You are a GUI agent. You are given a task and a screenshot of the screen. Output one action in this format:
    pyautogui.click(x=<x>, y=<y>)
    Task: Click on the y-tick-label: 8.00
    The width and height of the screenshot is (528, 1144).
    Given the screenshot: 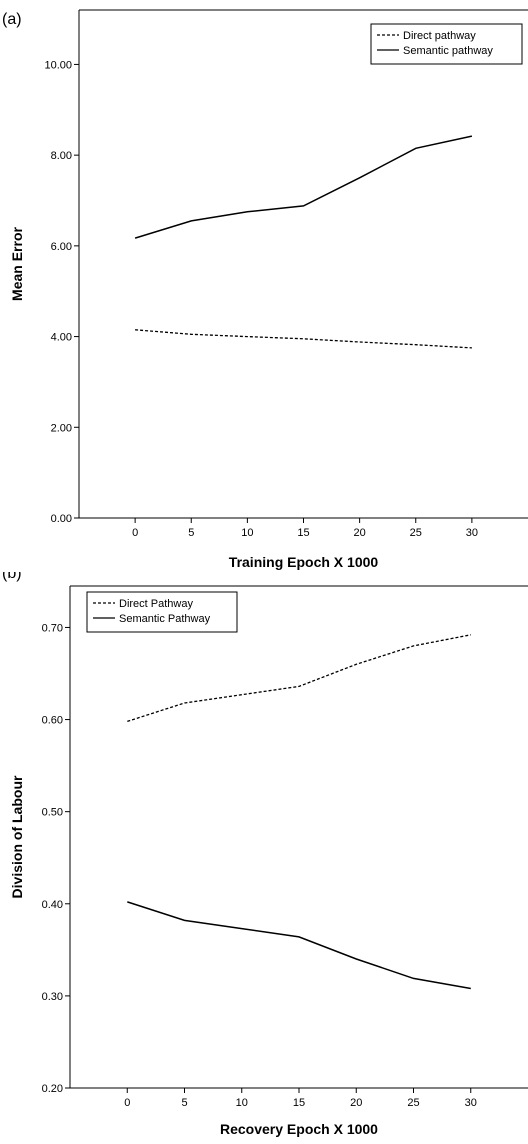 What is the action you would take?
    pyautogui.click(x=61, y=156)
    